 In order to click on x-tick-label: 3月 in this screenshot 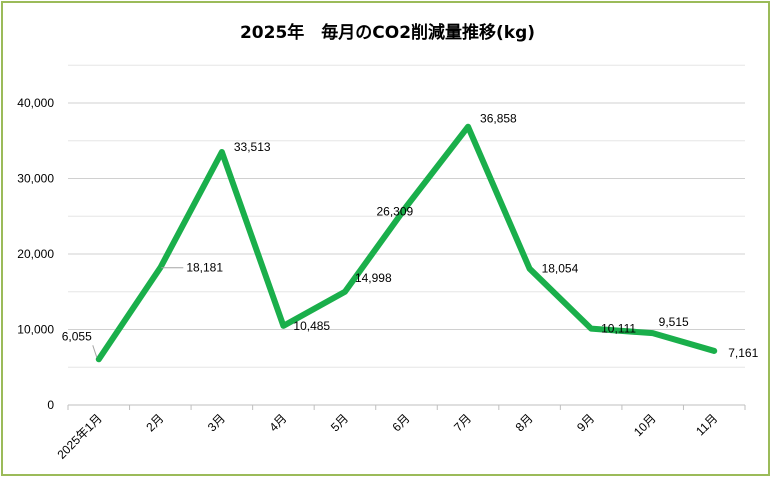, I will do `click(216, 422)`.